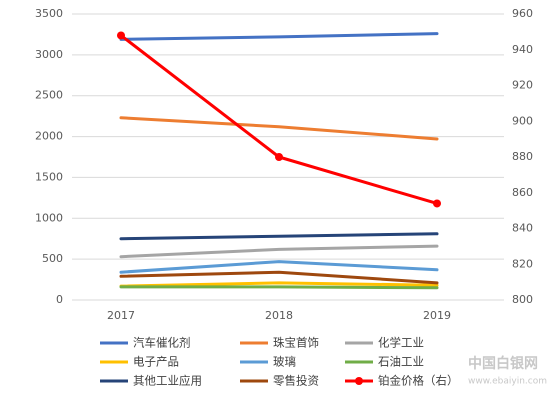 The height and width of the screenshot is (400, 554). What do you see at coordinates (279, 315) in the screenshot?
I see `x-tick-label: 2018` at bounding box center [279, 315].